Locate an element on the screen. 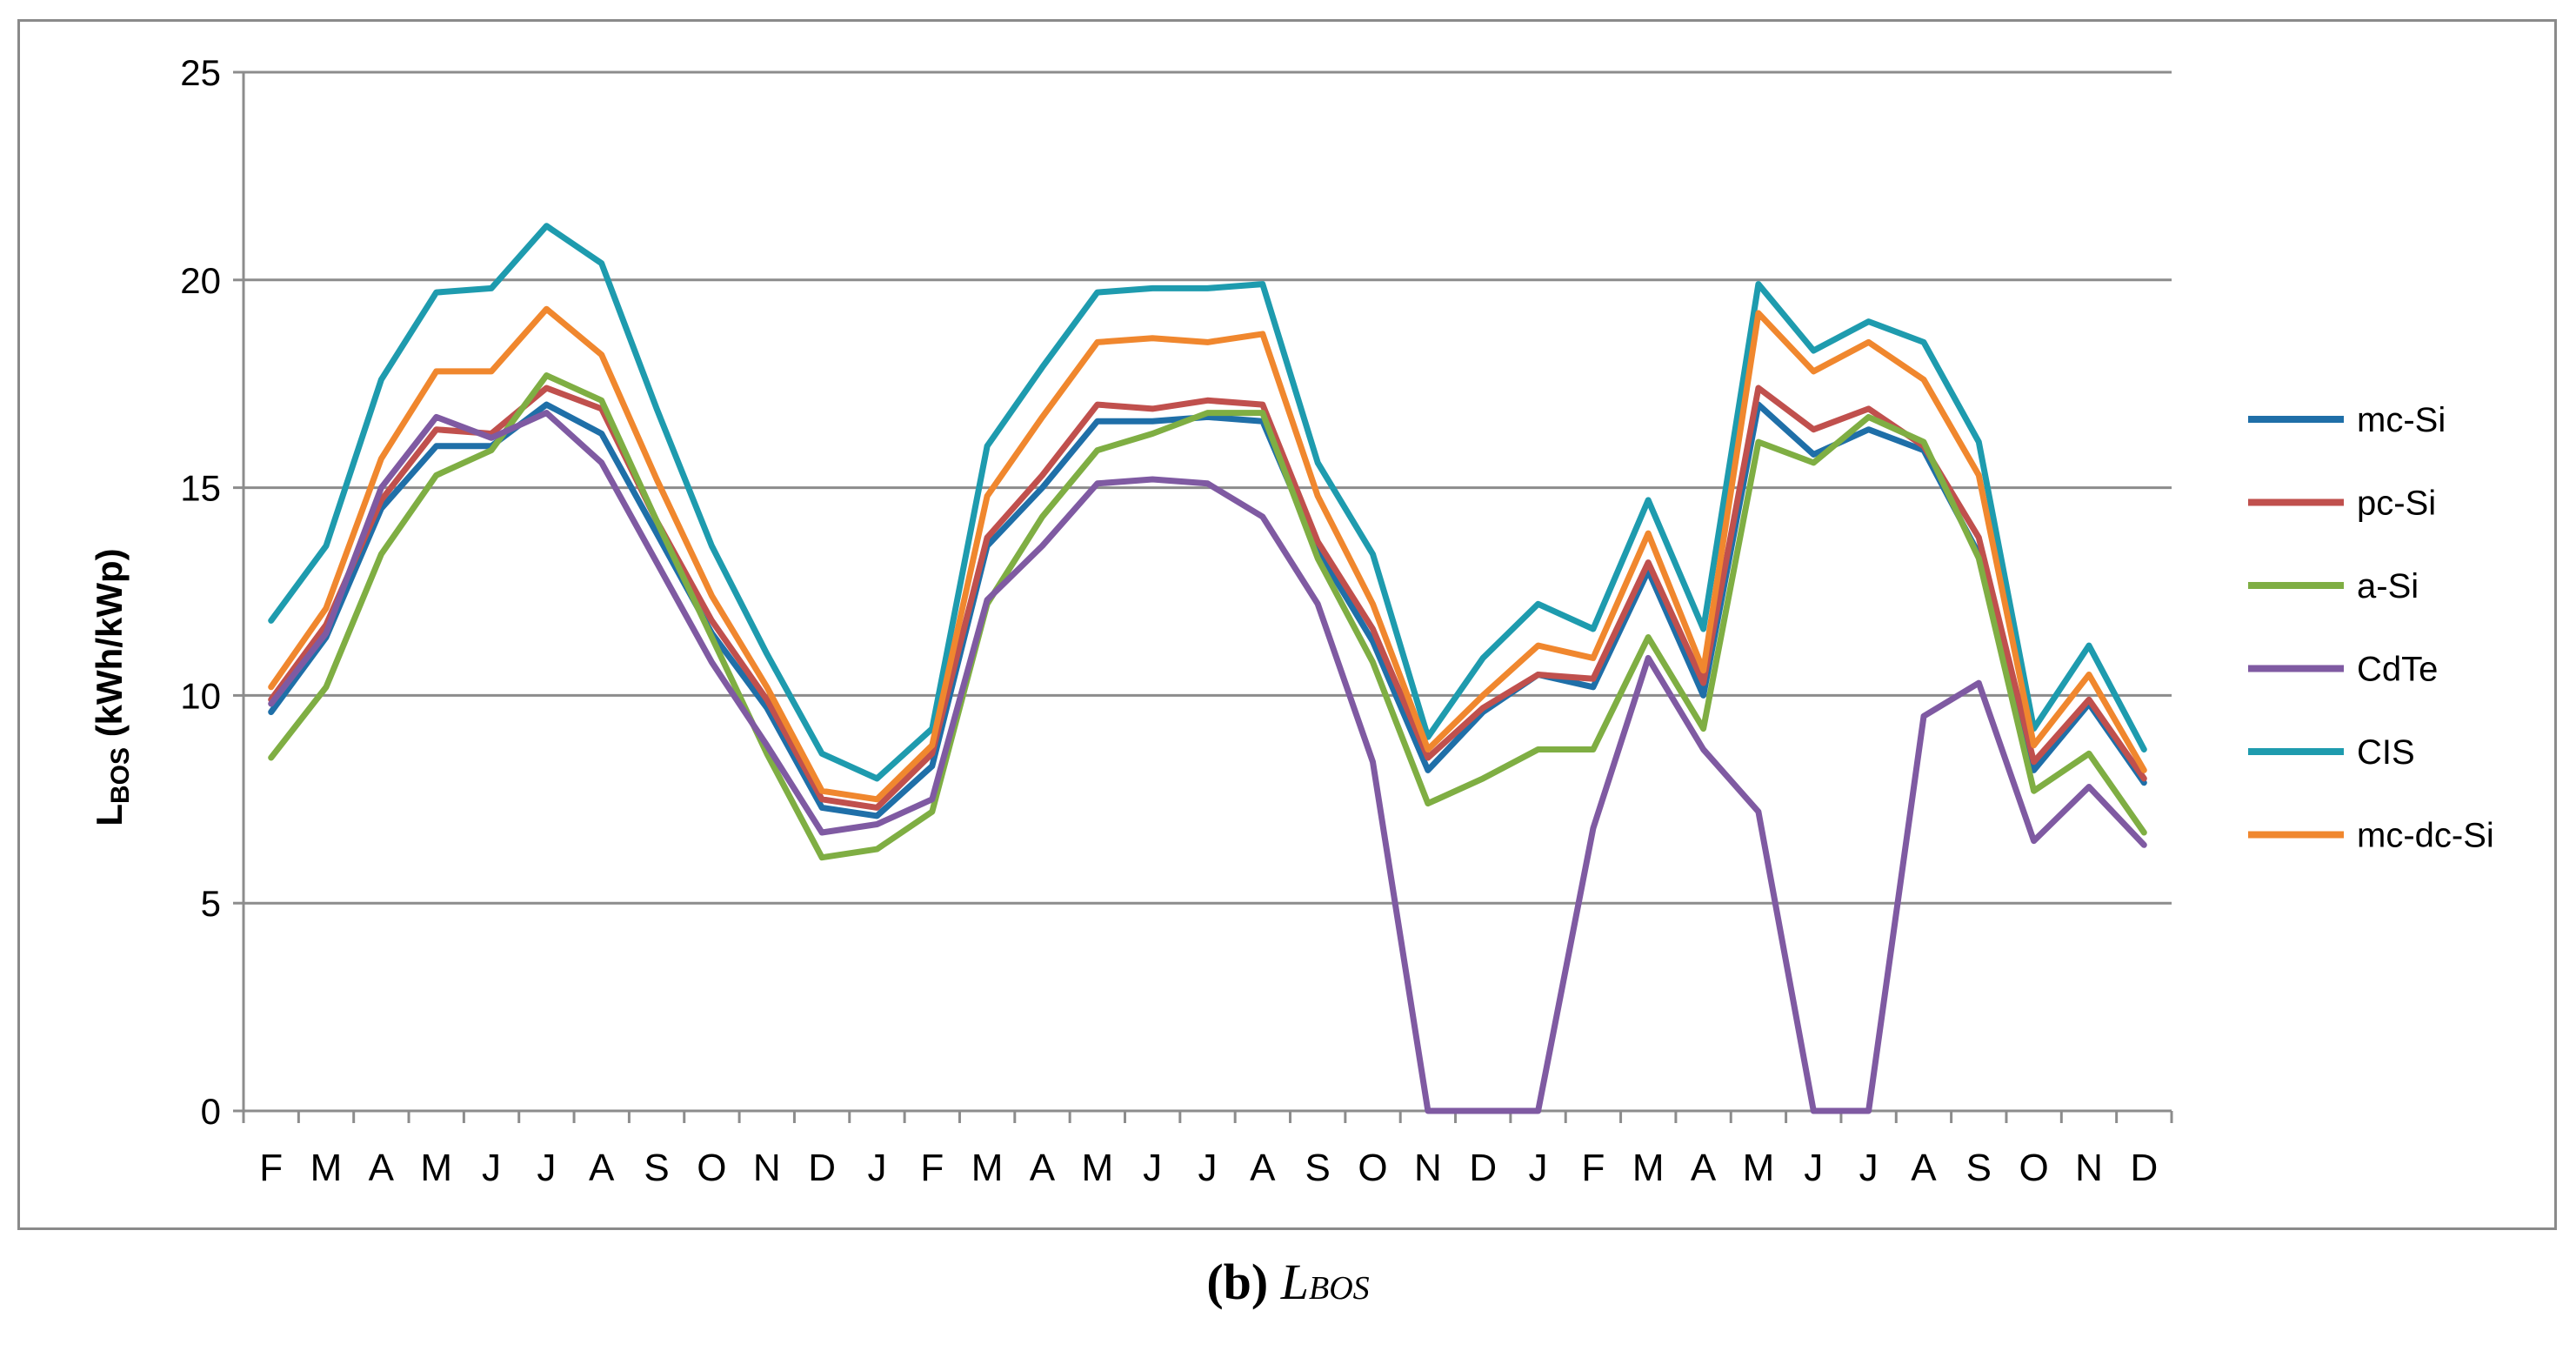 The image size is (2576, 1351). y-tick-label: 20 is located at coordinates (200, 280).